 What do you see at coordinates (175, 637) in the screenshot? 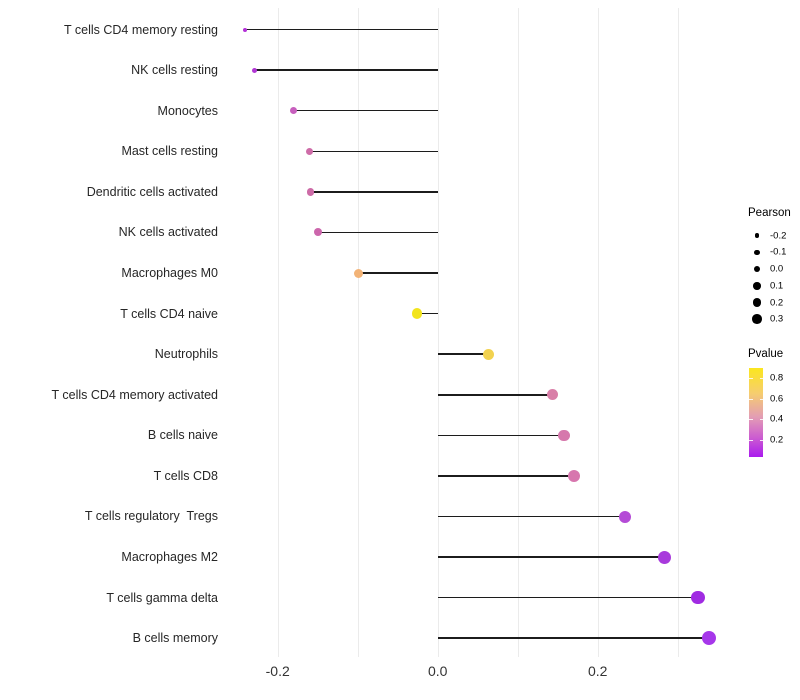
I see `y-axis-category-label: B cells memory` at bounding box center [175, 637].